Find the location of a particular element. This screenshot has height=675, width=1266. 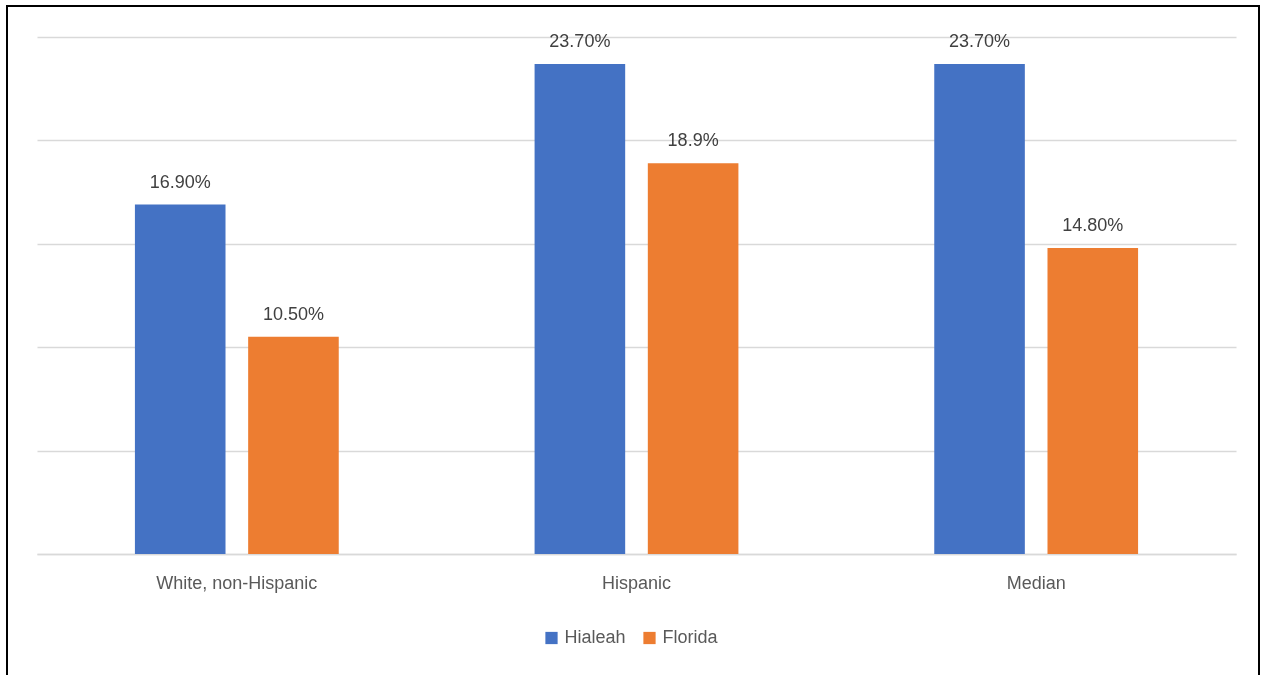

data-label: 18.9% is located at coordinates (693, 140).